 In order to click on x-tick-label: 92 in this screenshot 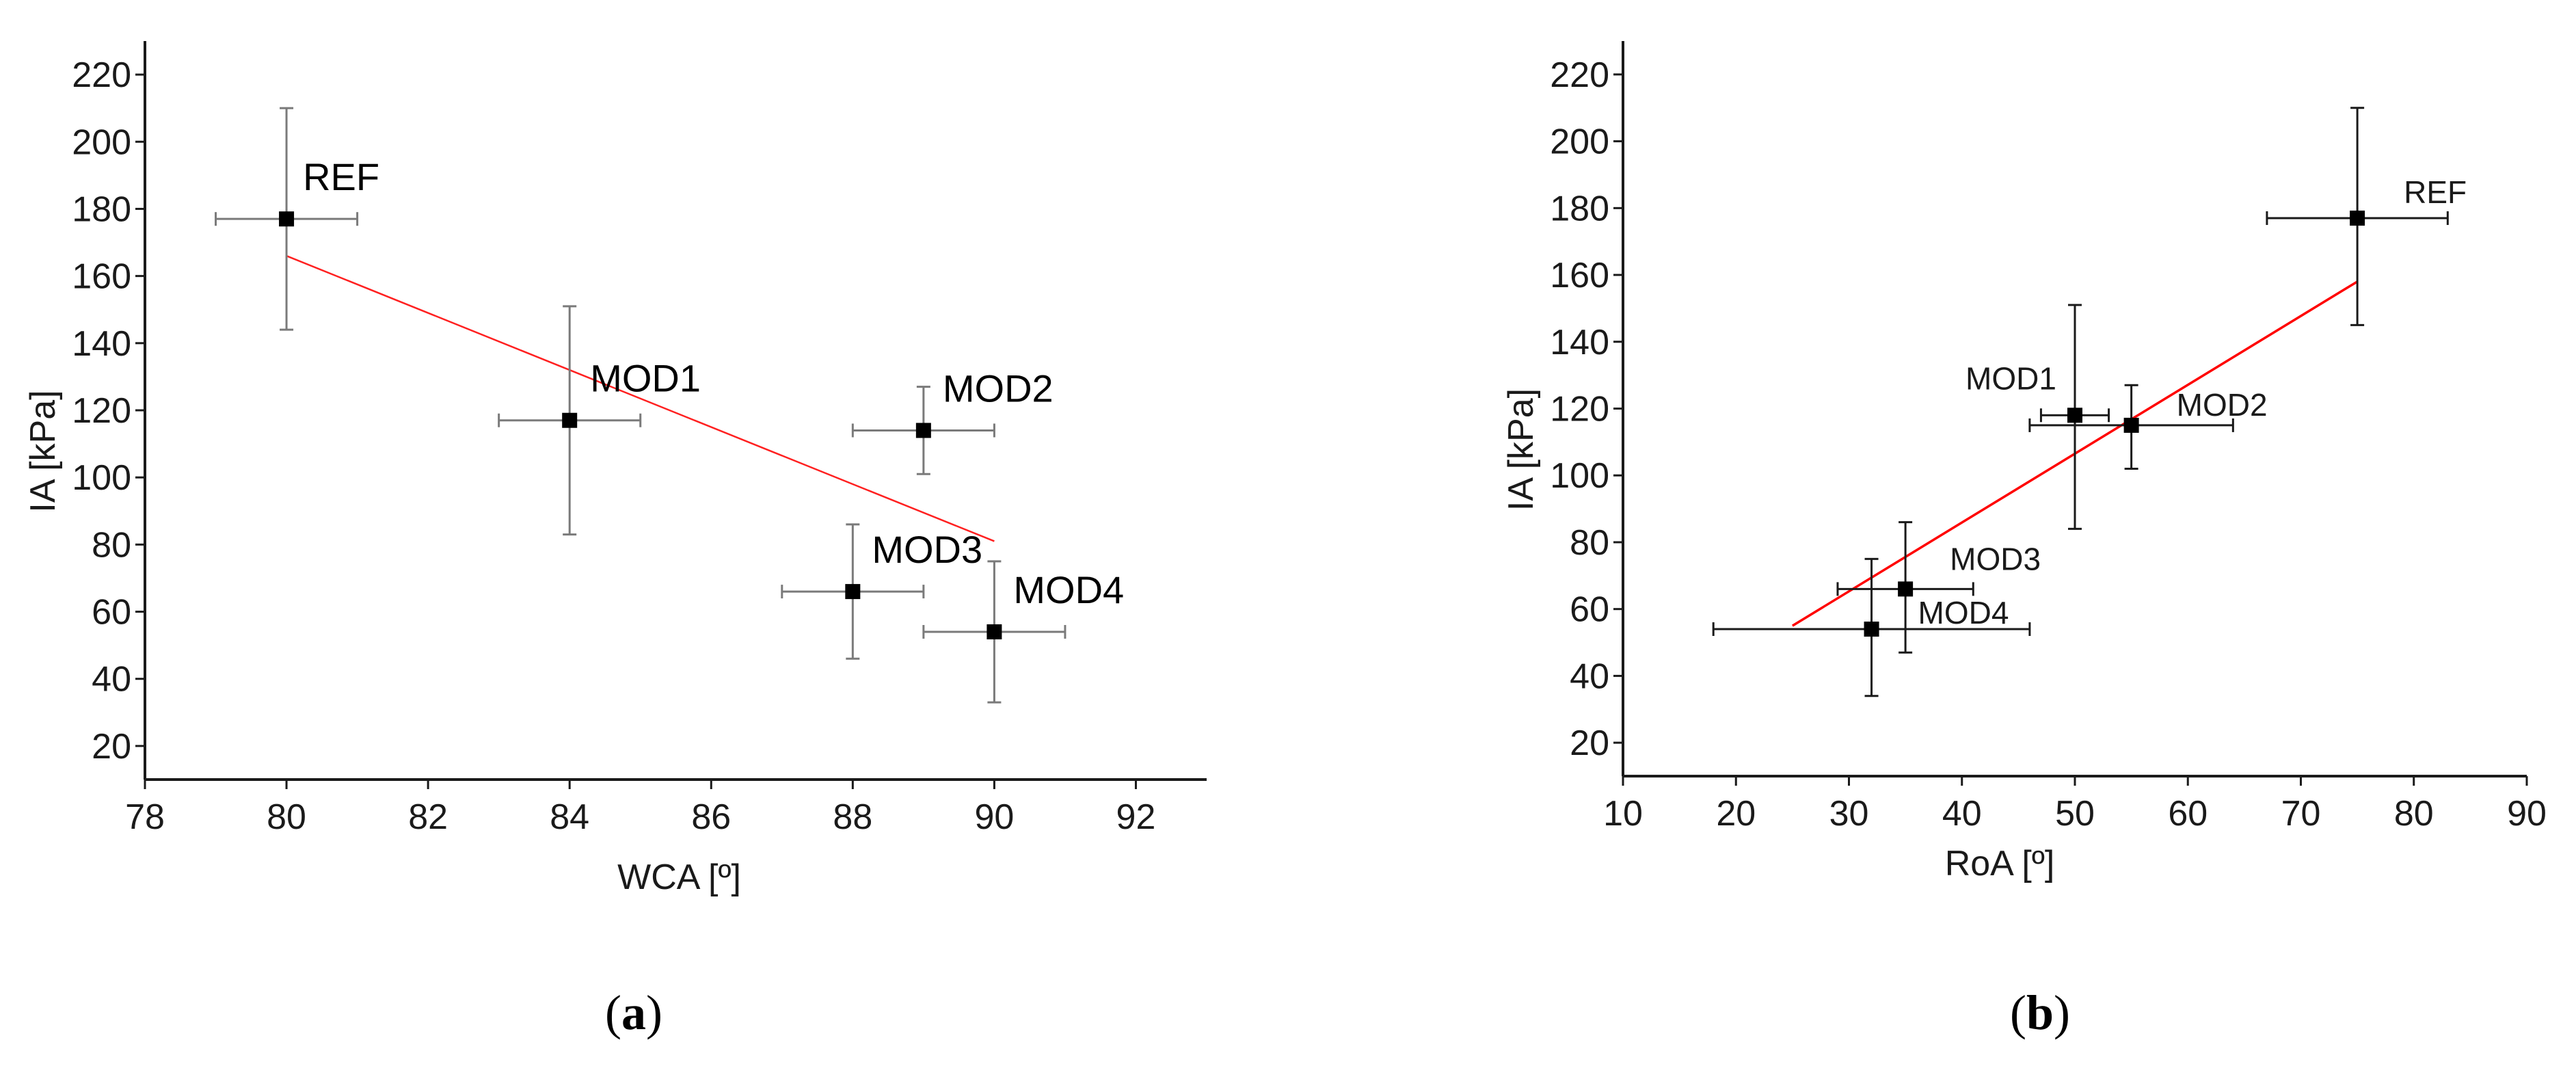, I will do `click(1136, 817)`.